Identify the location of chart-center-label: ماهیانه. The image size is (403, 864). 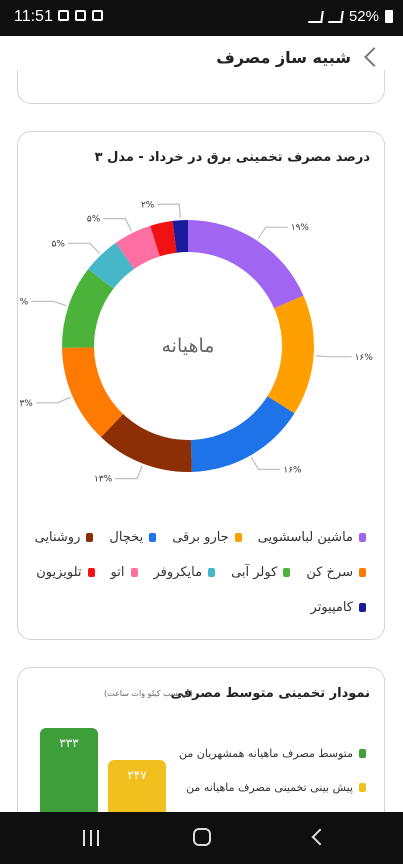
(188, 346).